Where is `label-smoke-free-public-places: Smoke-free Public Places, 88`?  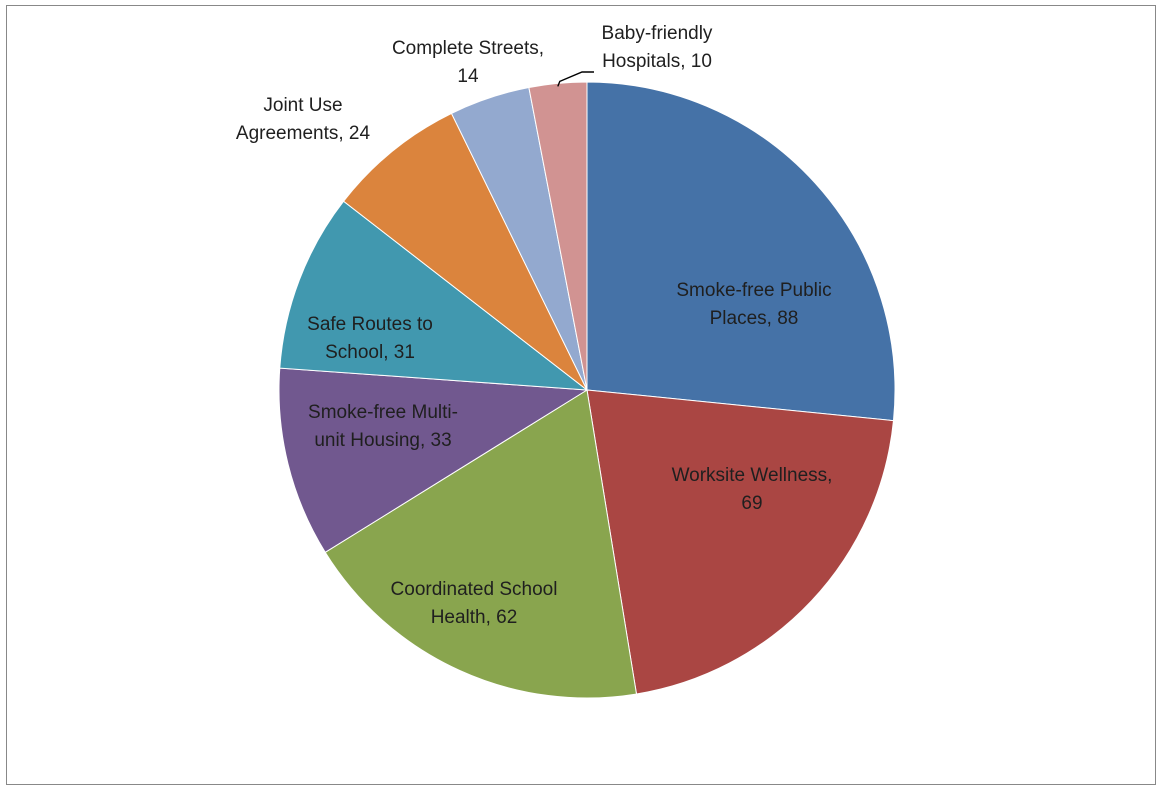
label-smoke-free-public-places: Smoke-free Public Places, 88 is located at coordinates (753, 304).